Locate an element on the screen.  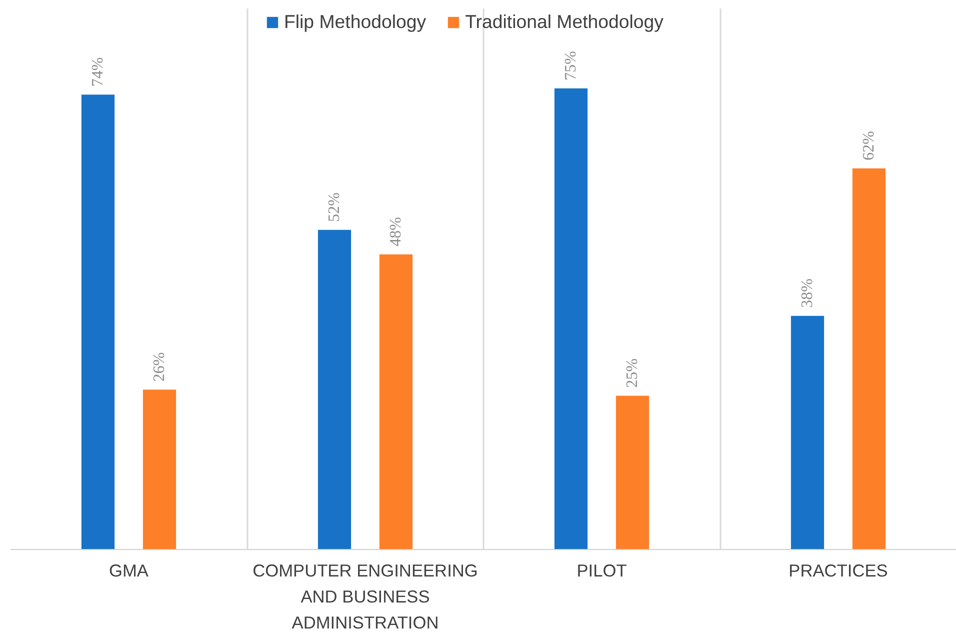
data-label: 52% is located at coordinates (335, 207).